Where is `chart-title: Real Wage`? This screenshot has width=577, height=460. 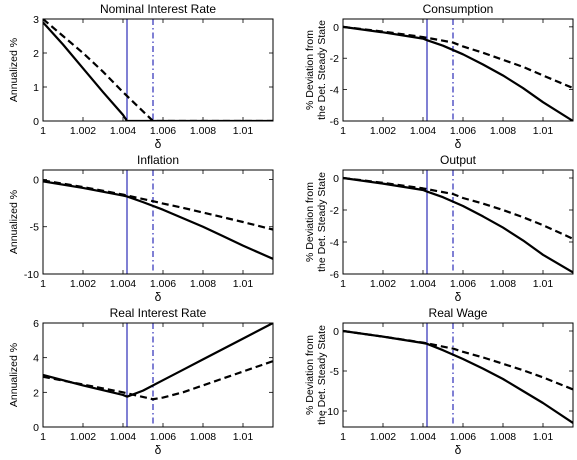
chart-title: Real Wage is located at coordinates (458, 313).